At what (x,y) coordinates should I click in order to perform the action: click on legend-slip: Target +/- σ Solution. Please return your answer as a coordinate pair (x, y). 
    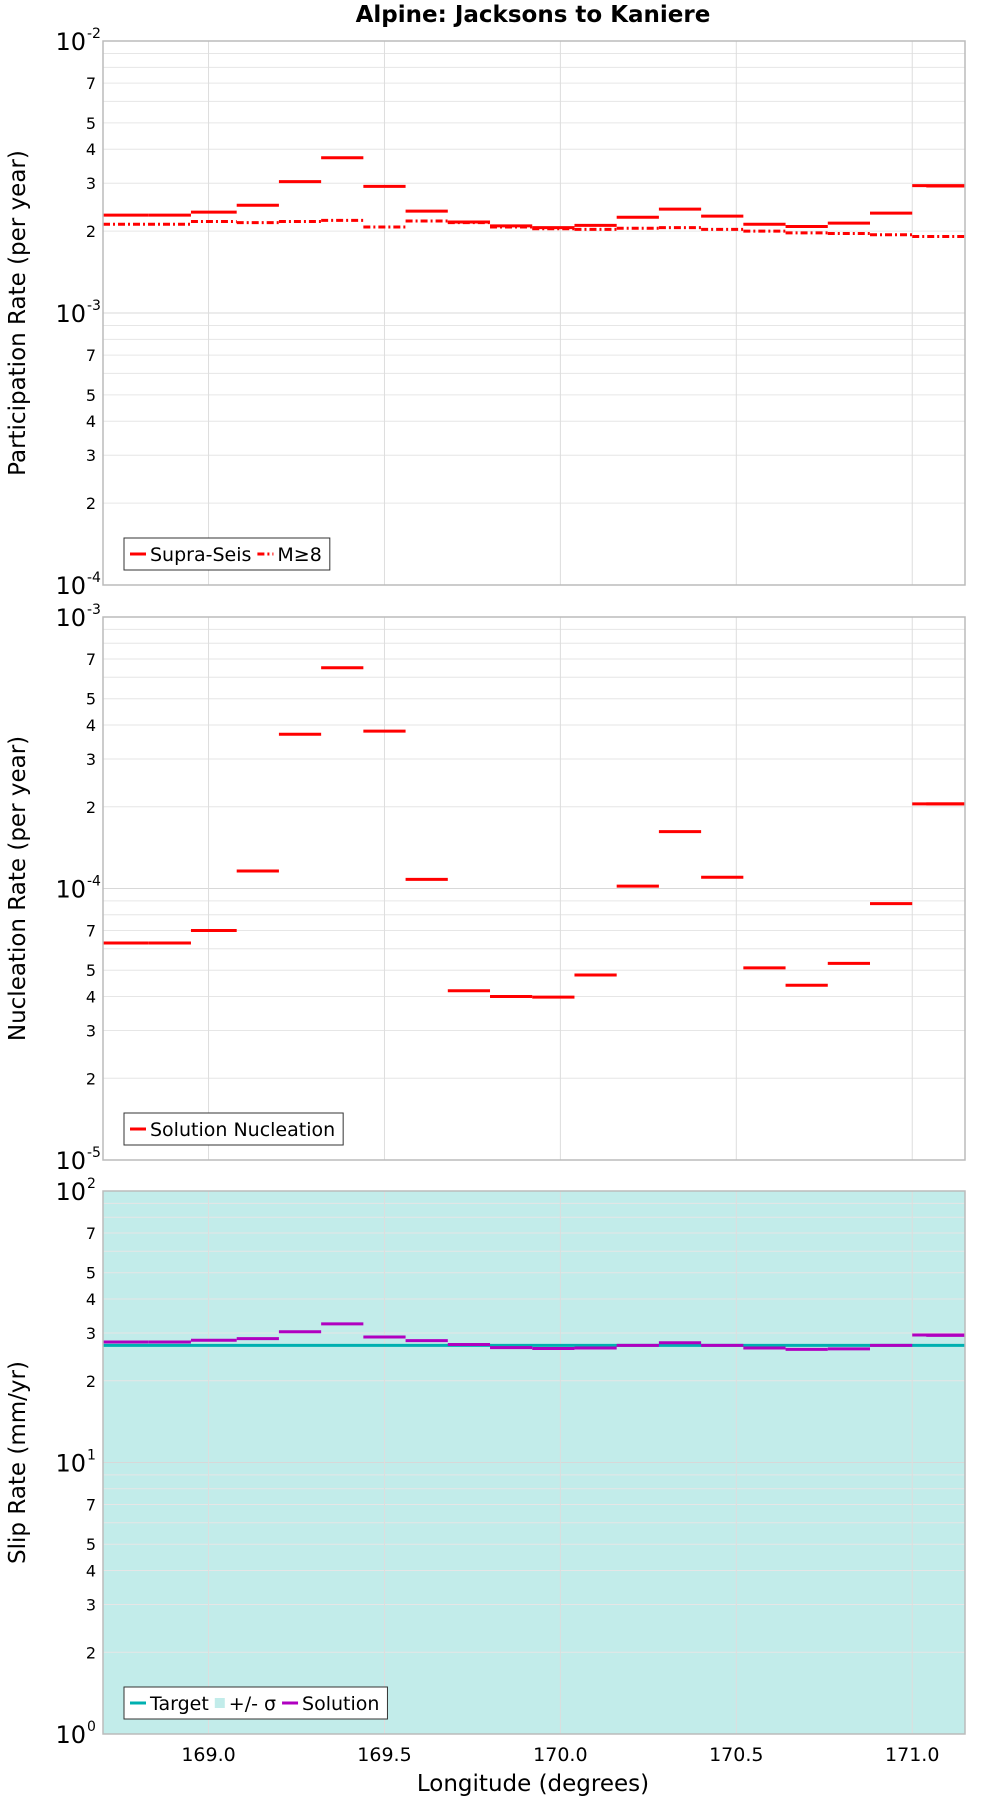
    Looking at the image, I should click on (255, 1703).